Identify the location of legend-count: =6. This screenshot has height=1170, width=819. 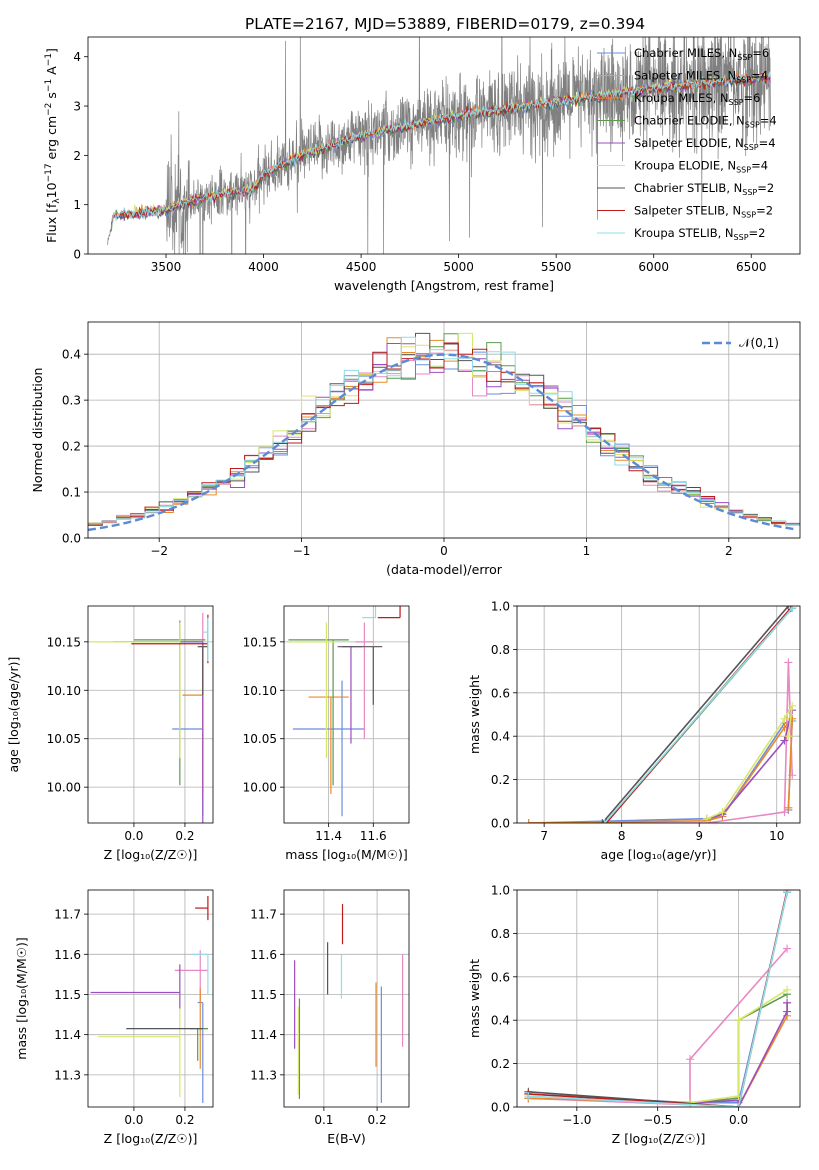
(760, 53).